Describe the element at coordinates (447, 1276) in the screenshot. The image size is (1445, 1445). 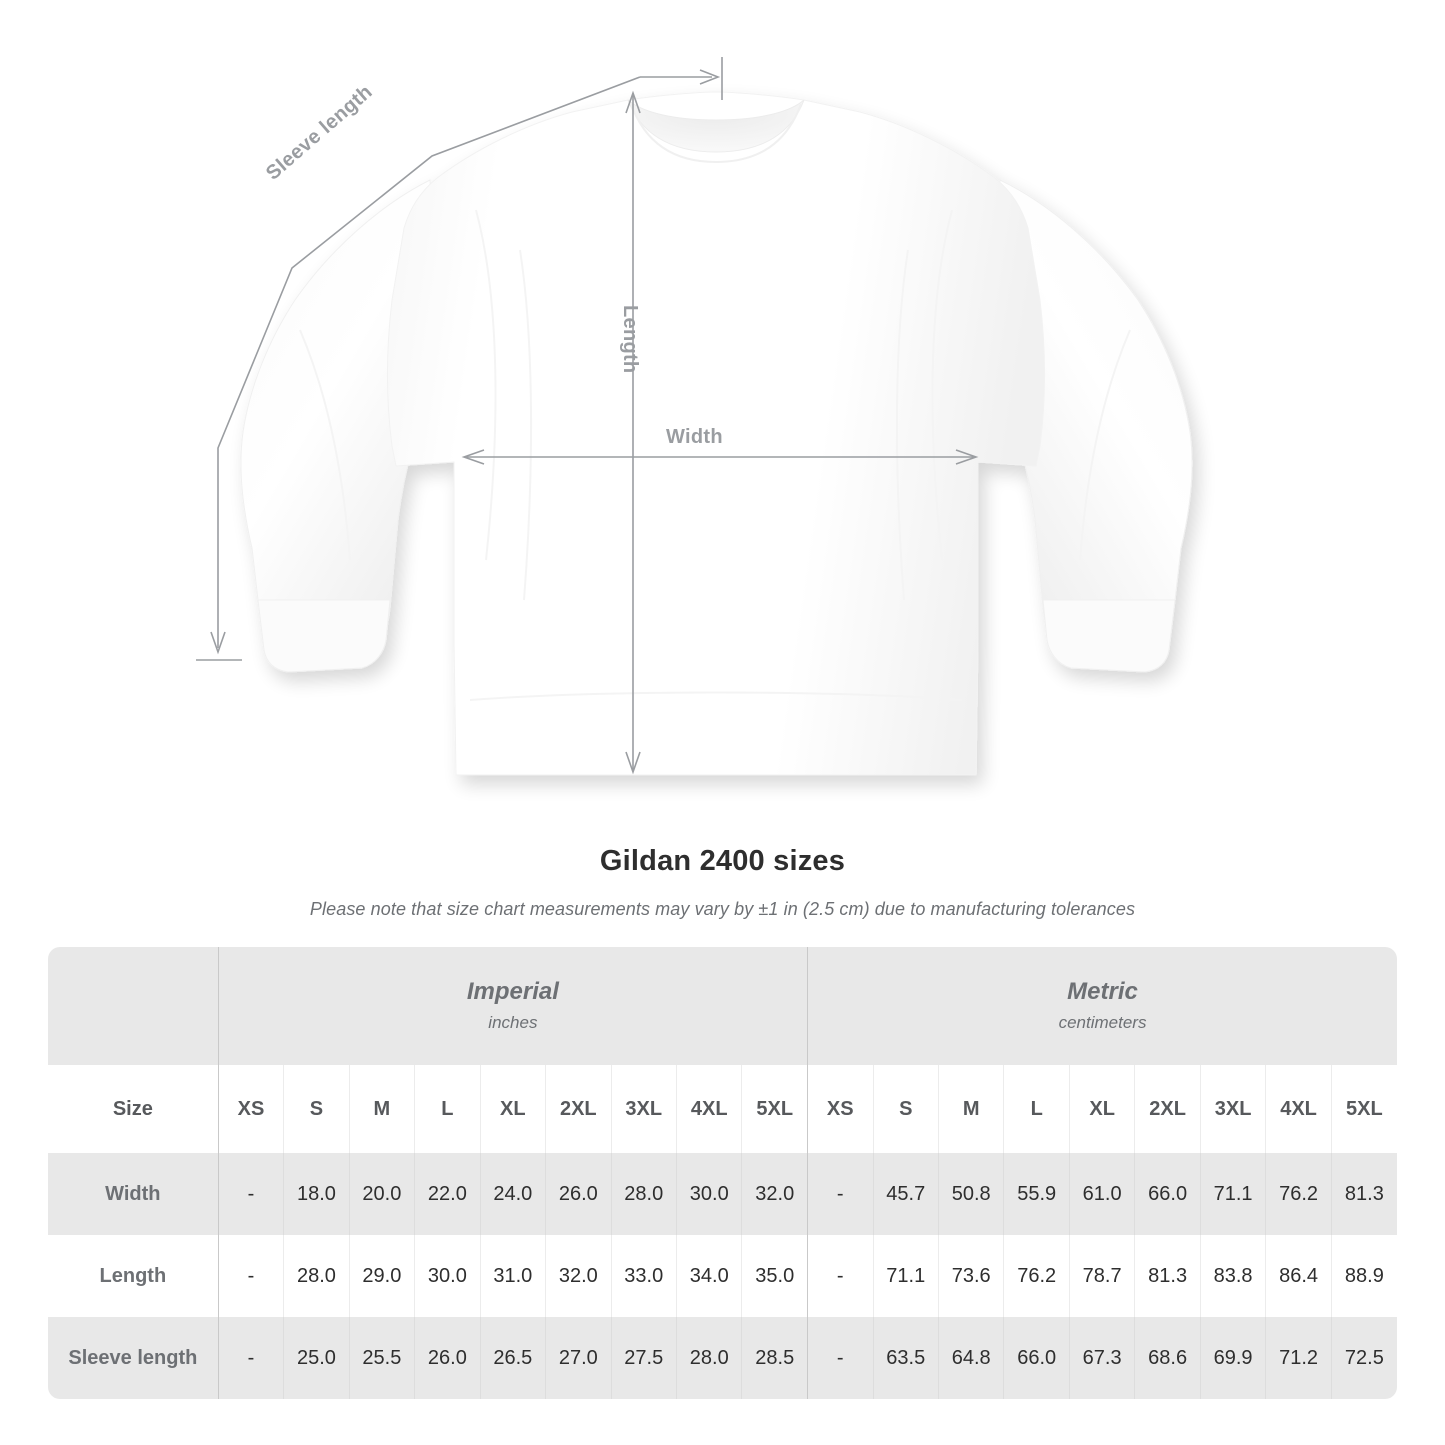
I see `cell-length-L-imperial: 30.0` at that location.